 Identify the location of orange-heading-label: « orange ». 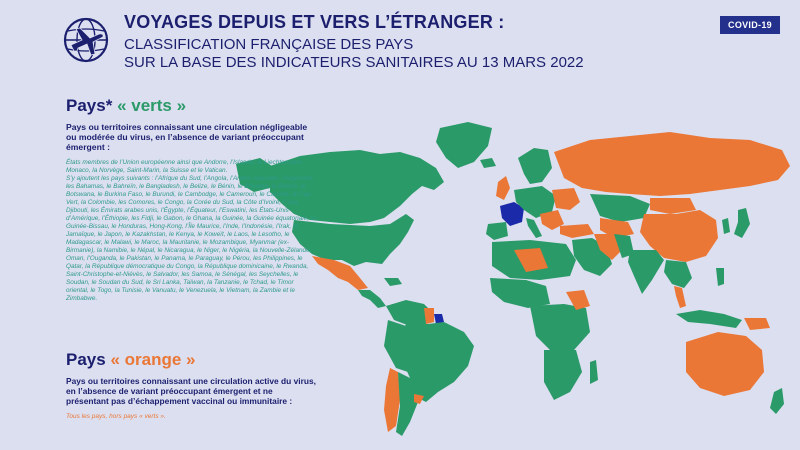
(153, 359).